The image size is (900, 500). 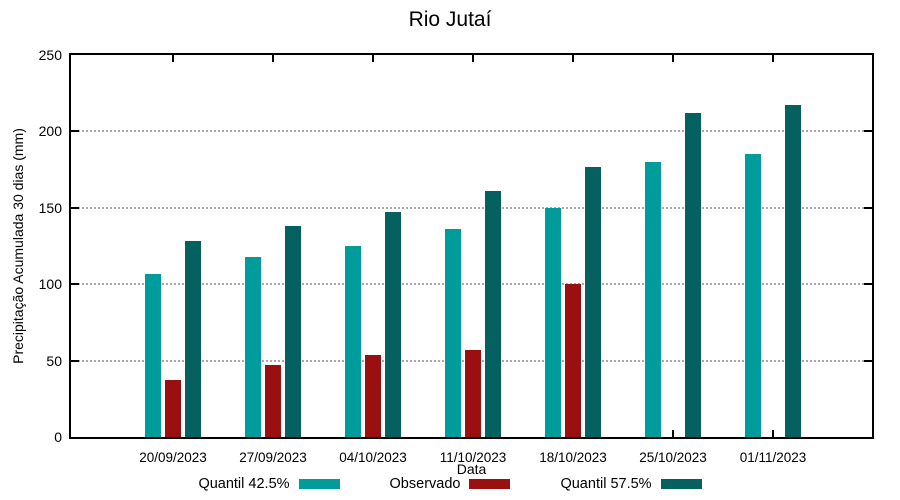 What do you see at coordinates (773, 457) in the screenshot?
I see `x-tick-label-01-11-2023: 01/11/2023` at bounding box center [773, 457].